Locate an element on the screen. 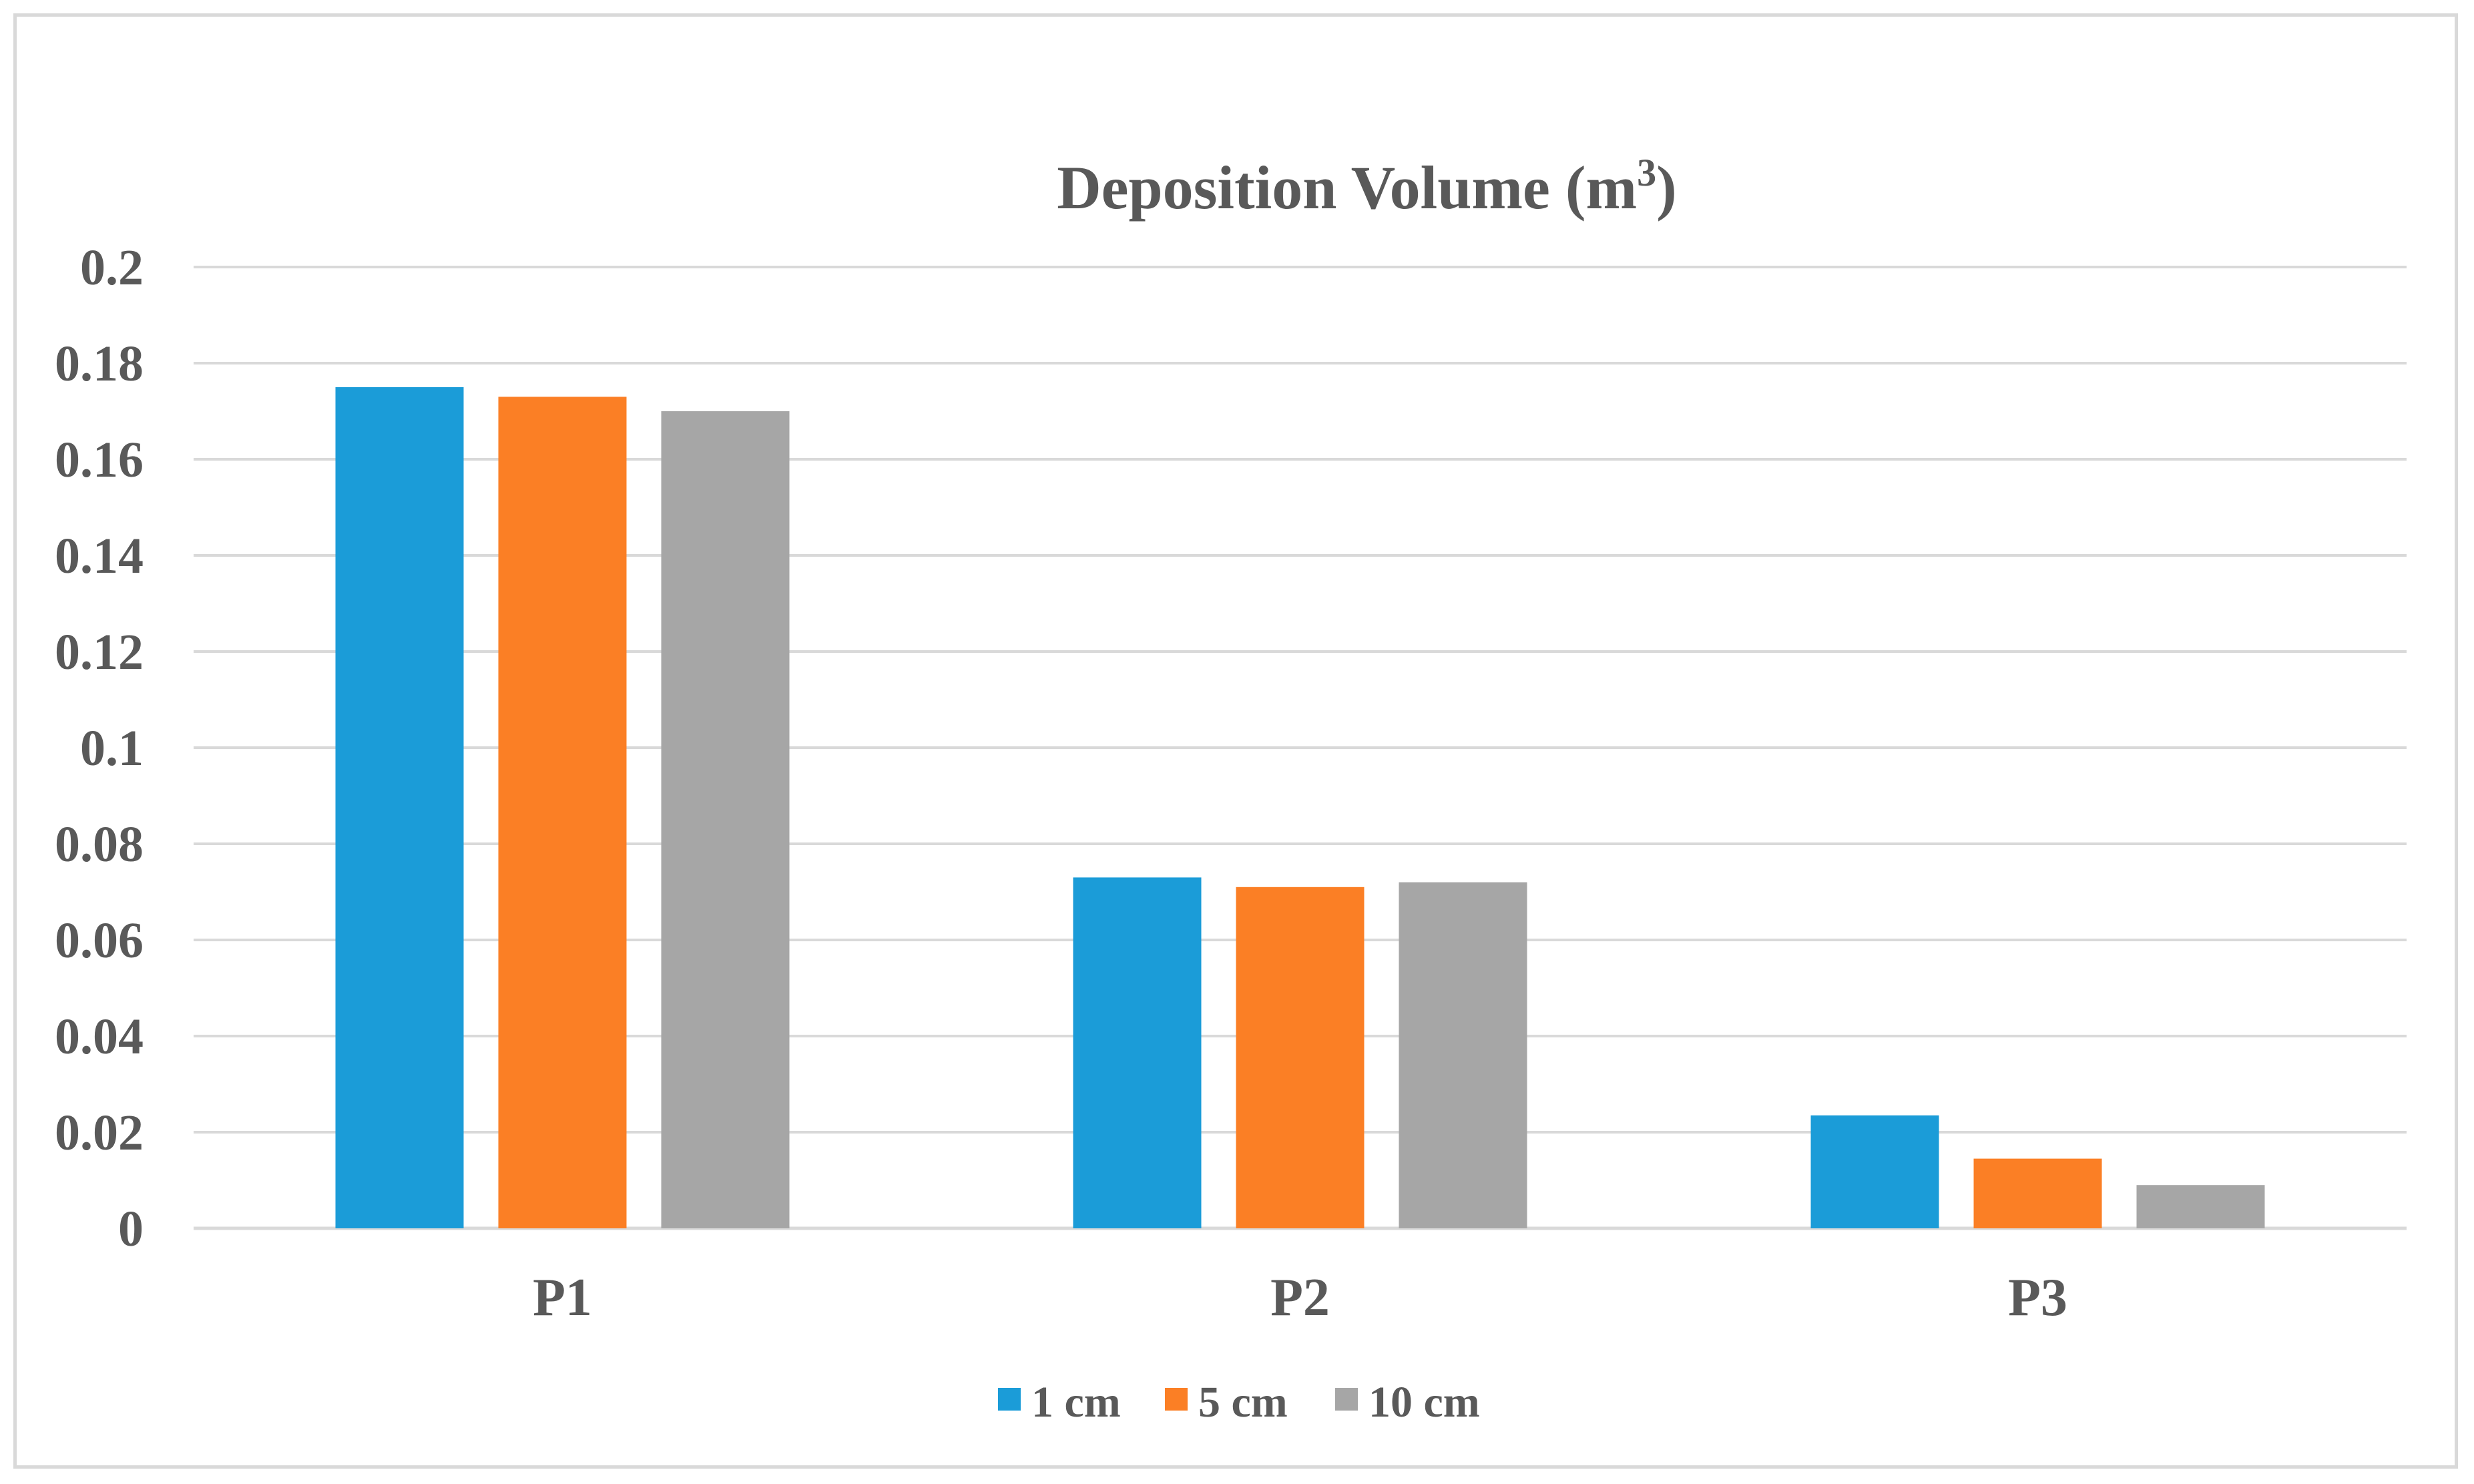  chart-title-main: Deposition Volume (m is located at coordinates (1347, 188).